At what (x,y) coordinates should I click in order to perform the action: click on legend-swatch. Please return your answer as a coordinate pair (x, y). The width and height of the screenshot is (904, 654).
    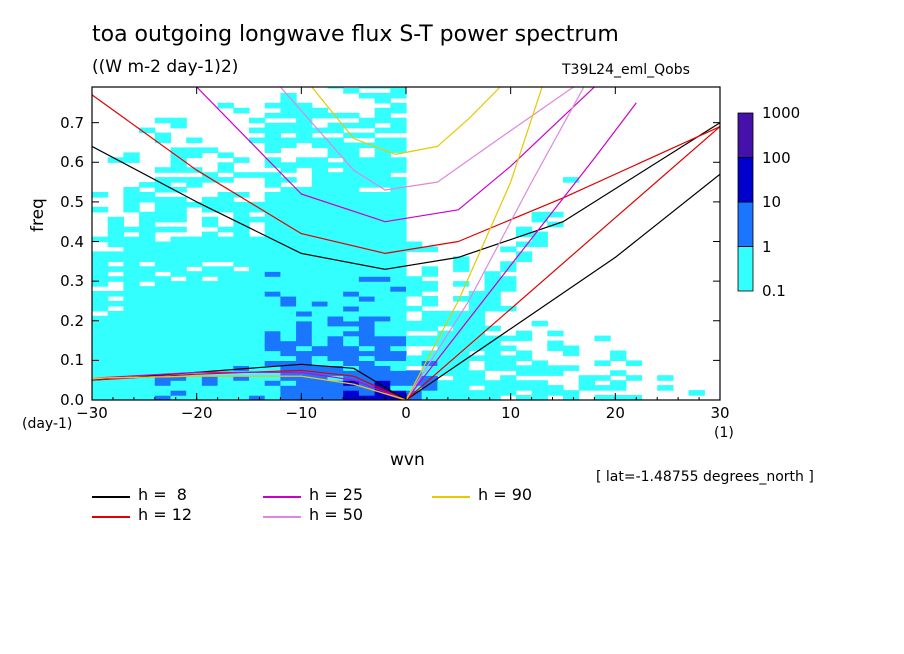
    Looking at the image, I should click on (282, 517).